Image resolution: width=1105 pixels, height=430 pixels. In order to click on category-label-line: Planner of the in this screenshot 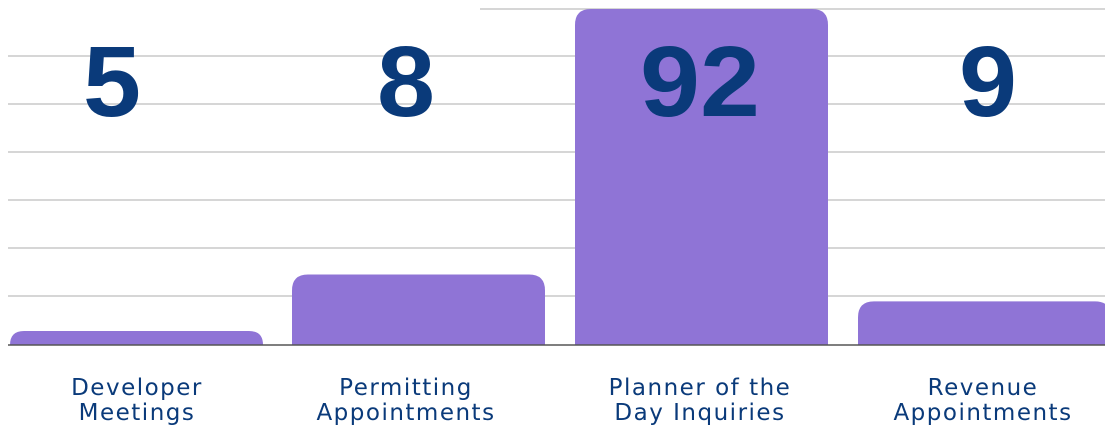, I will do `click(700, 388)`.